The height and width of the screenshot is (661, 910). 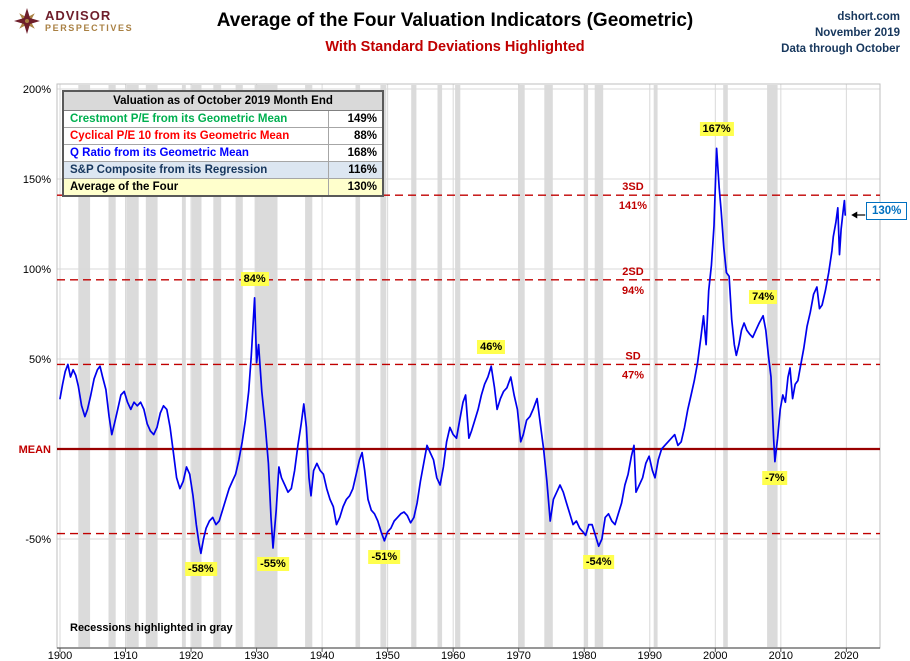 I want to click on logo-text: ADVISOR PERSPECTIVES, so click(x=89, y=21).